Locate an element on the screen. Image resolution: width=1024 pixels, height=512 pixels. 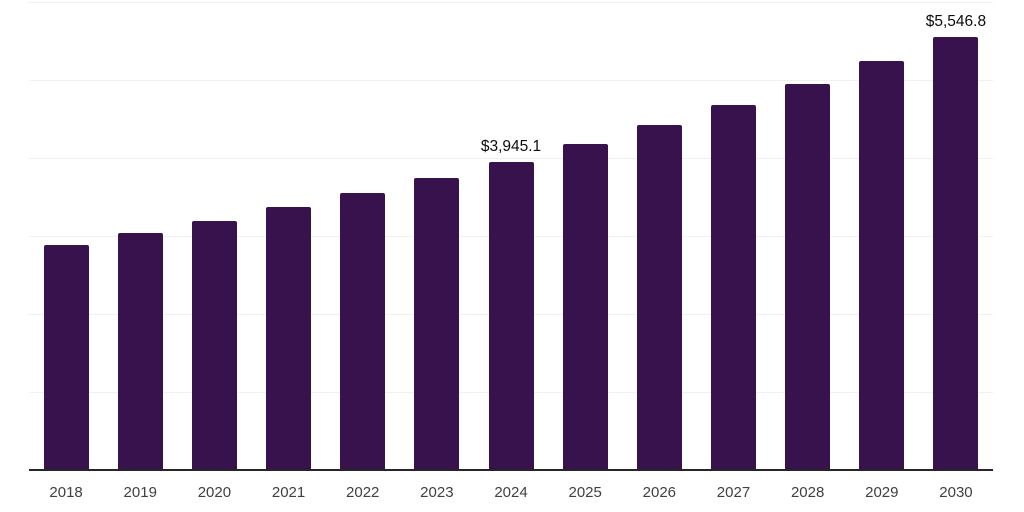
bar-slot-2024 is located at coordinates (511, 236).